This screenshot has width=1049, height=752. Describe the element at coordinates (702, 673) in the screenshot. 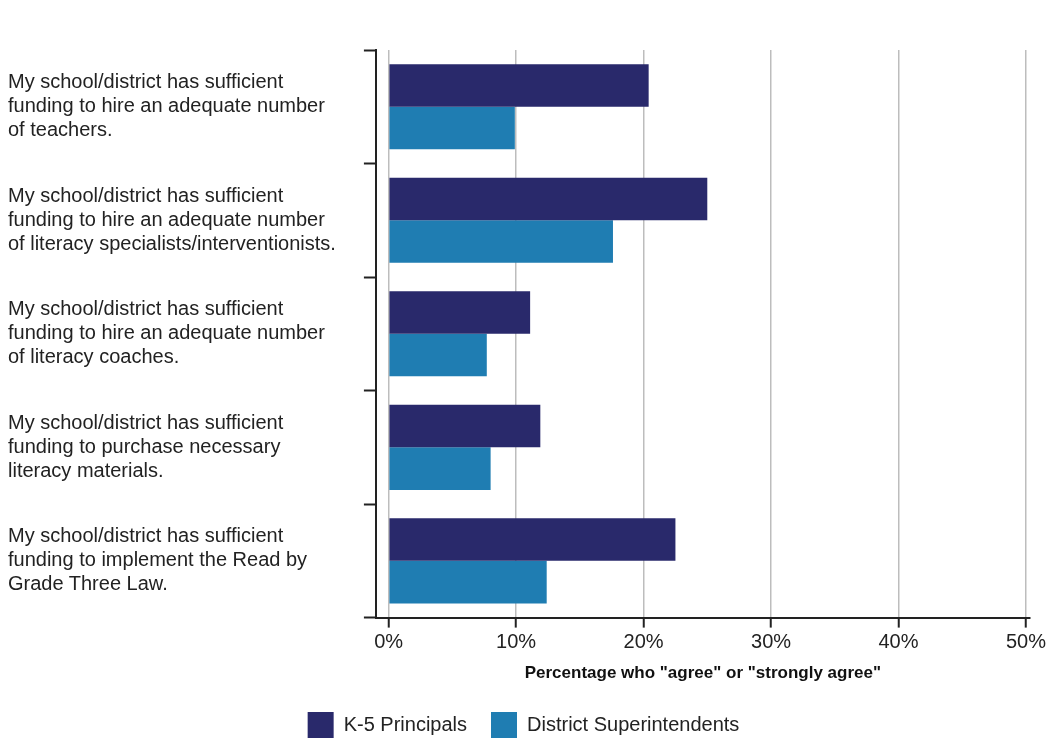

I see `x-axis-title: Percentage who "agree" or "strongly agree"` at that location.